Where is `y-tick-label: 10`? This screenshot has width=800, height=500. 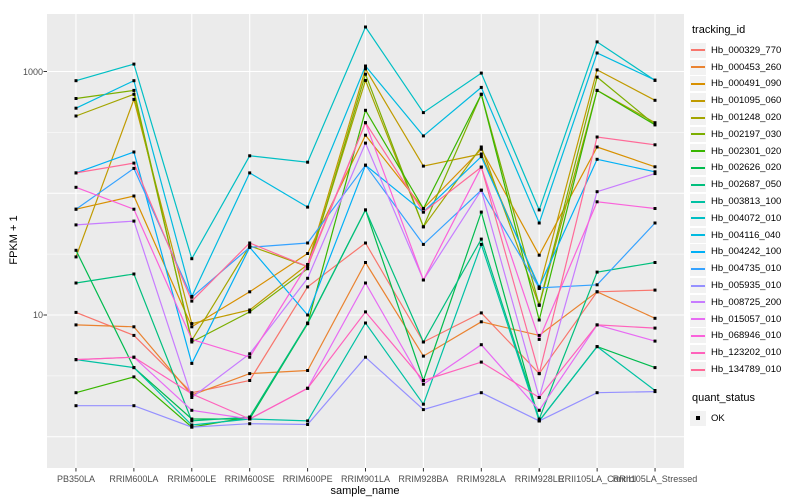 y-tick-label: 10 is located at coordinates (37, 315).